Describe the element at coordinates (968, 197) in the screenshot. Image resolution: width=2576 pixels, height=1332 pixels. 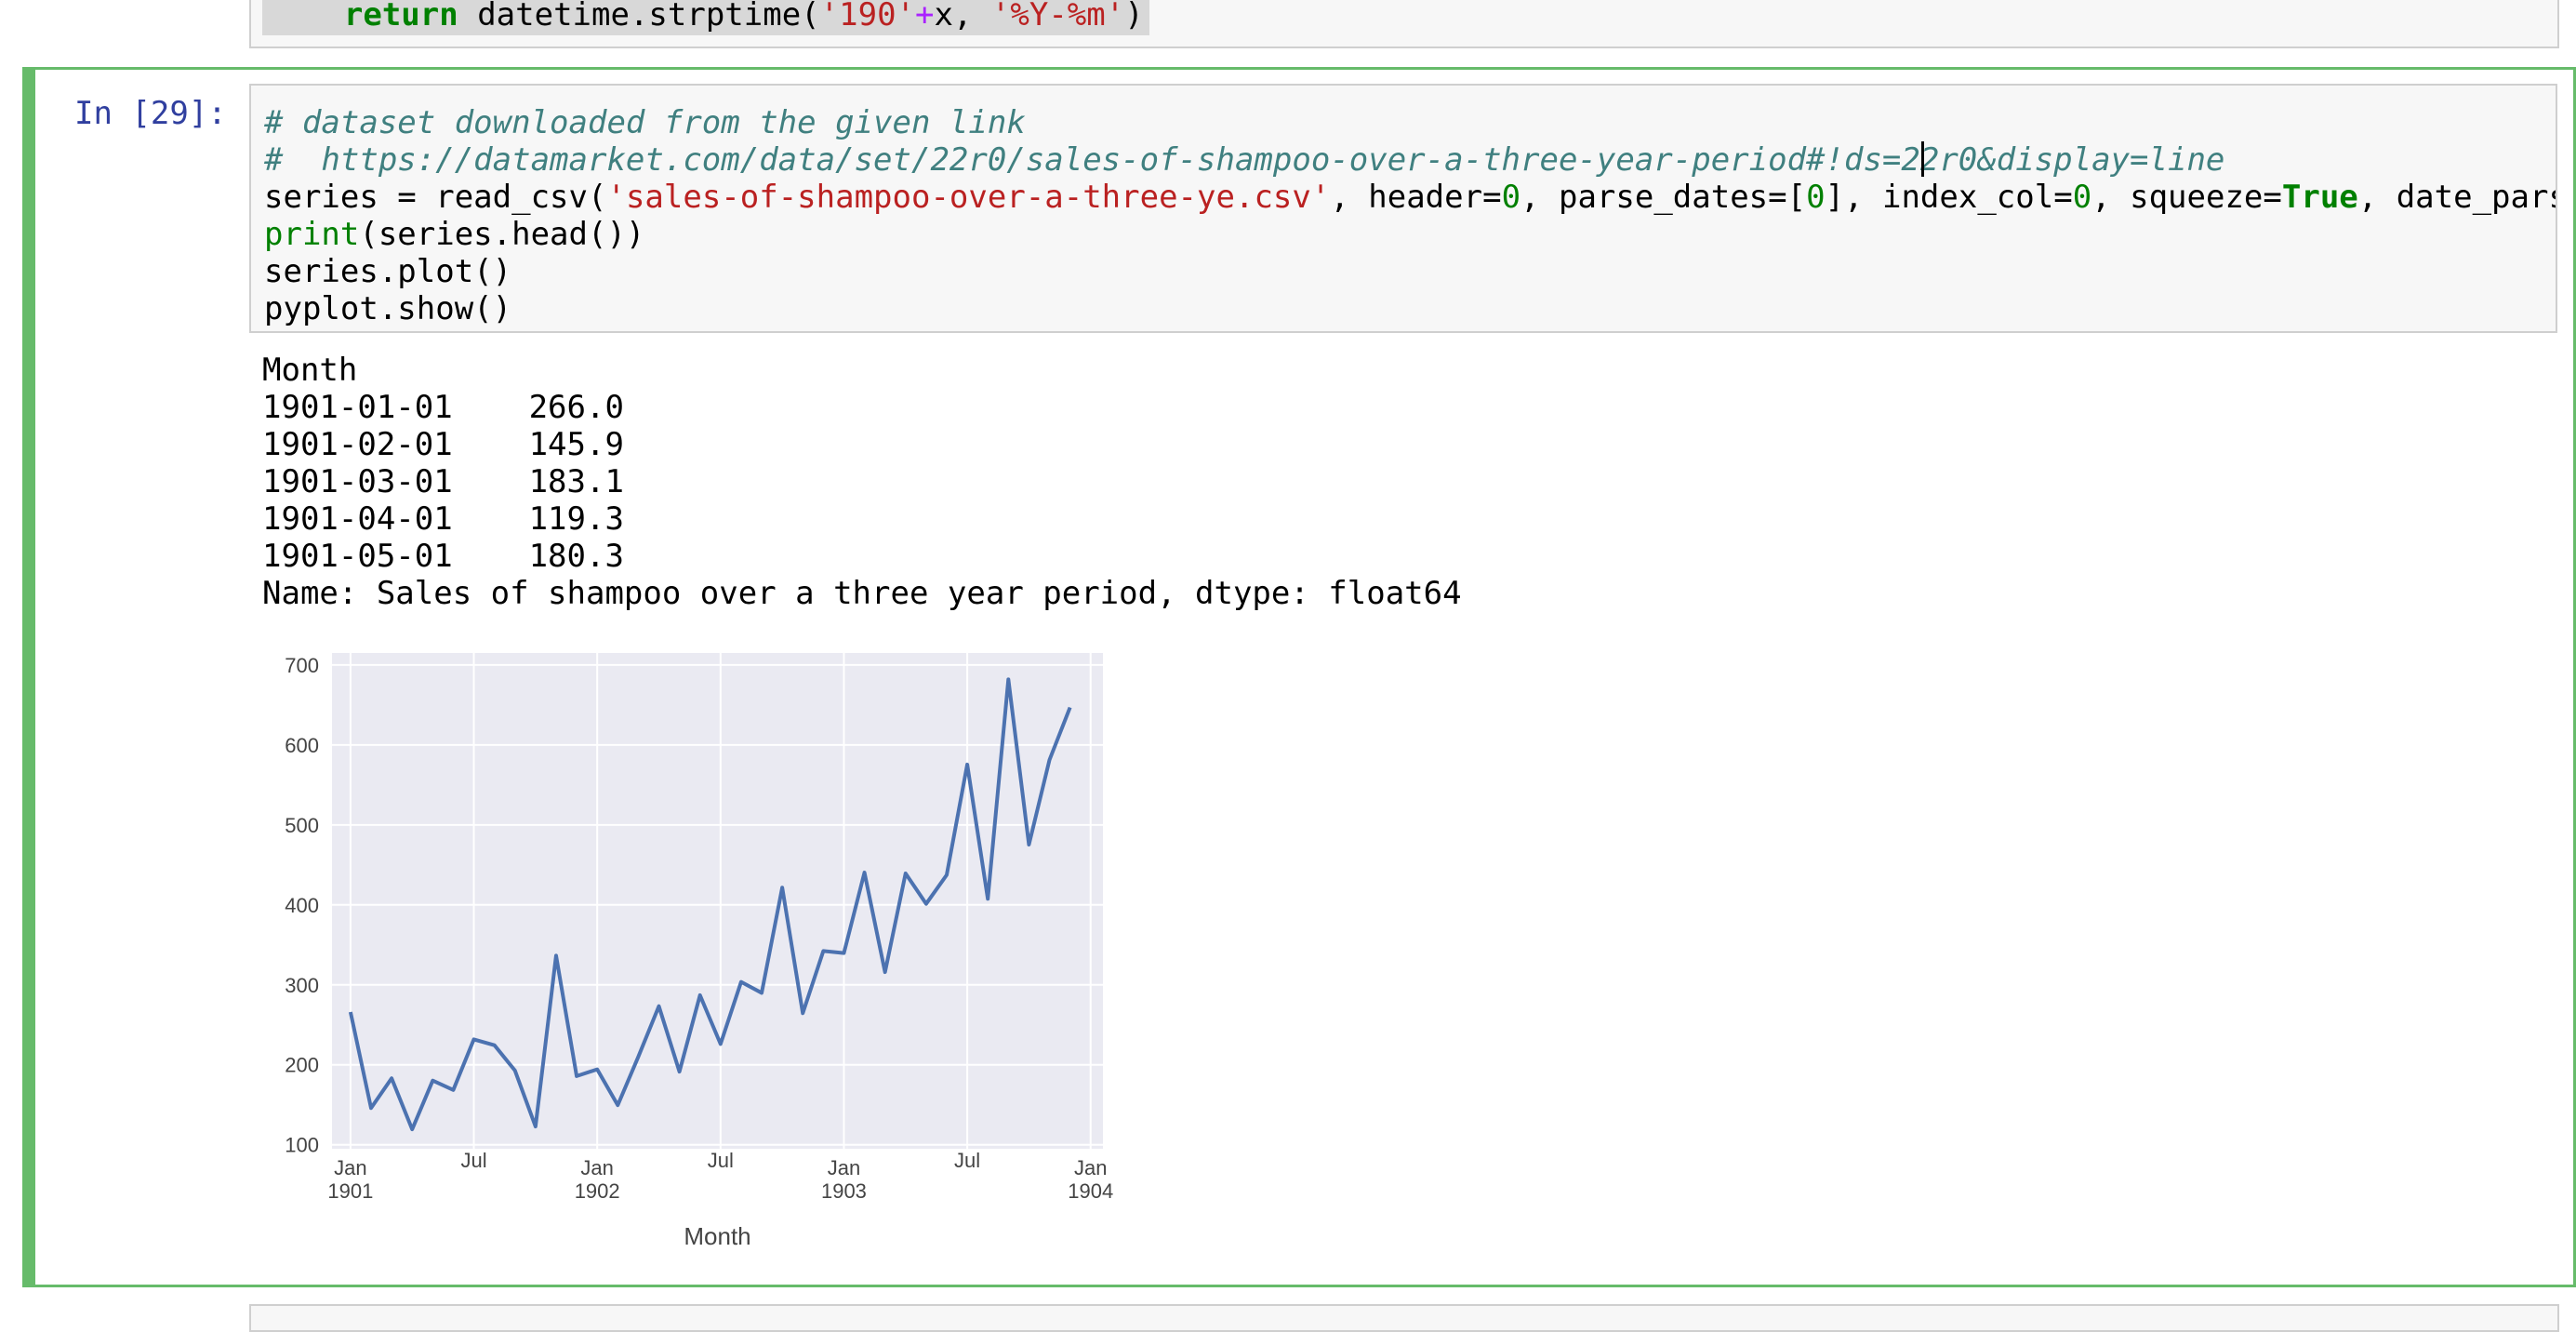
I see `code-token: 'sales-of-shampoo-over-a-three-ye.csv'` at that location.